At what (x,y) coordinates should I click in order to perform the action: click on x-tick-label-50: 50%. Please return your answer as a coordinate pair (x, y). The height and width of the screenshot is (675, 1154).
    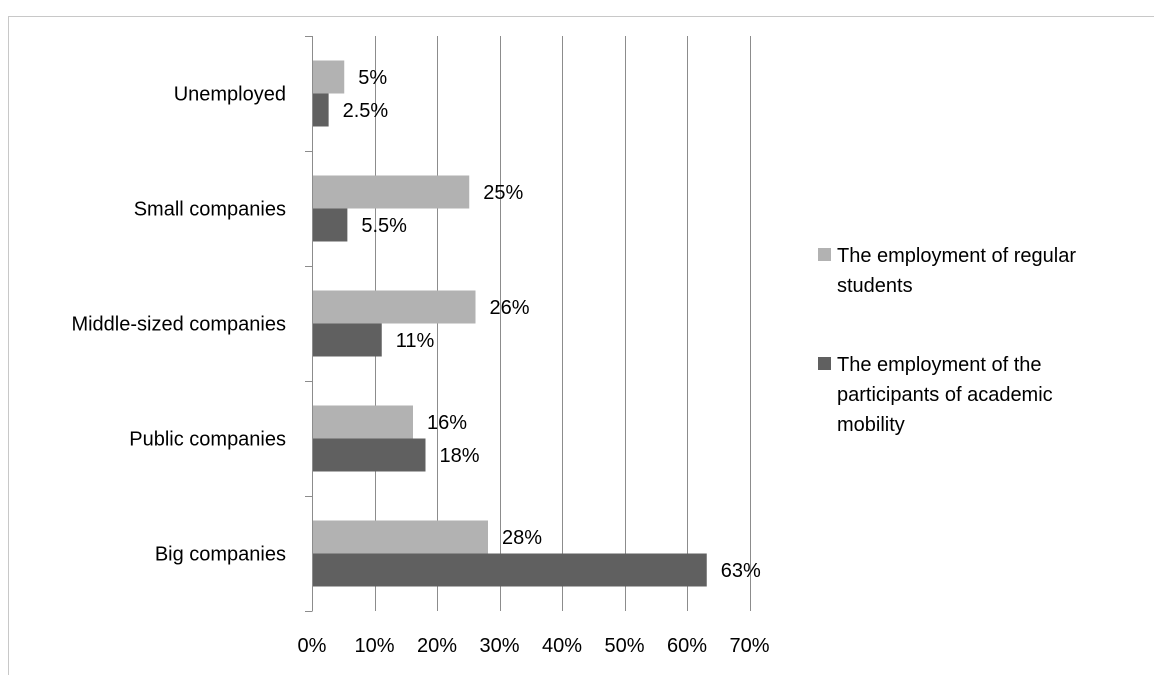
    Looking at the image, I should click on (624, 646).